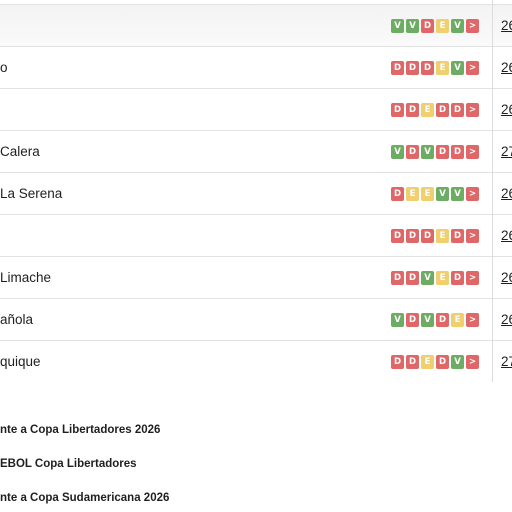 The width and height of the screenshot is (512, 512). I want to click on recent-form: V D V D E >, so click(435, 320).